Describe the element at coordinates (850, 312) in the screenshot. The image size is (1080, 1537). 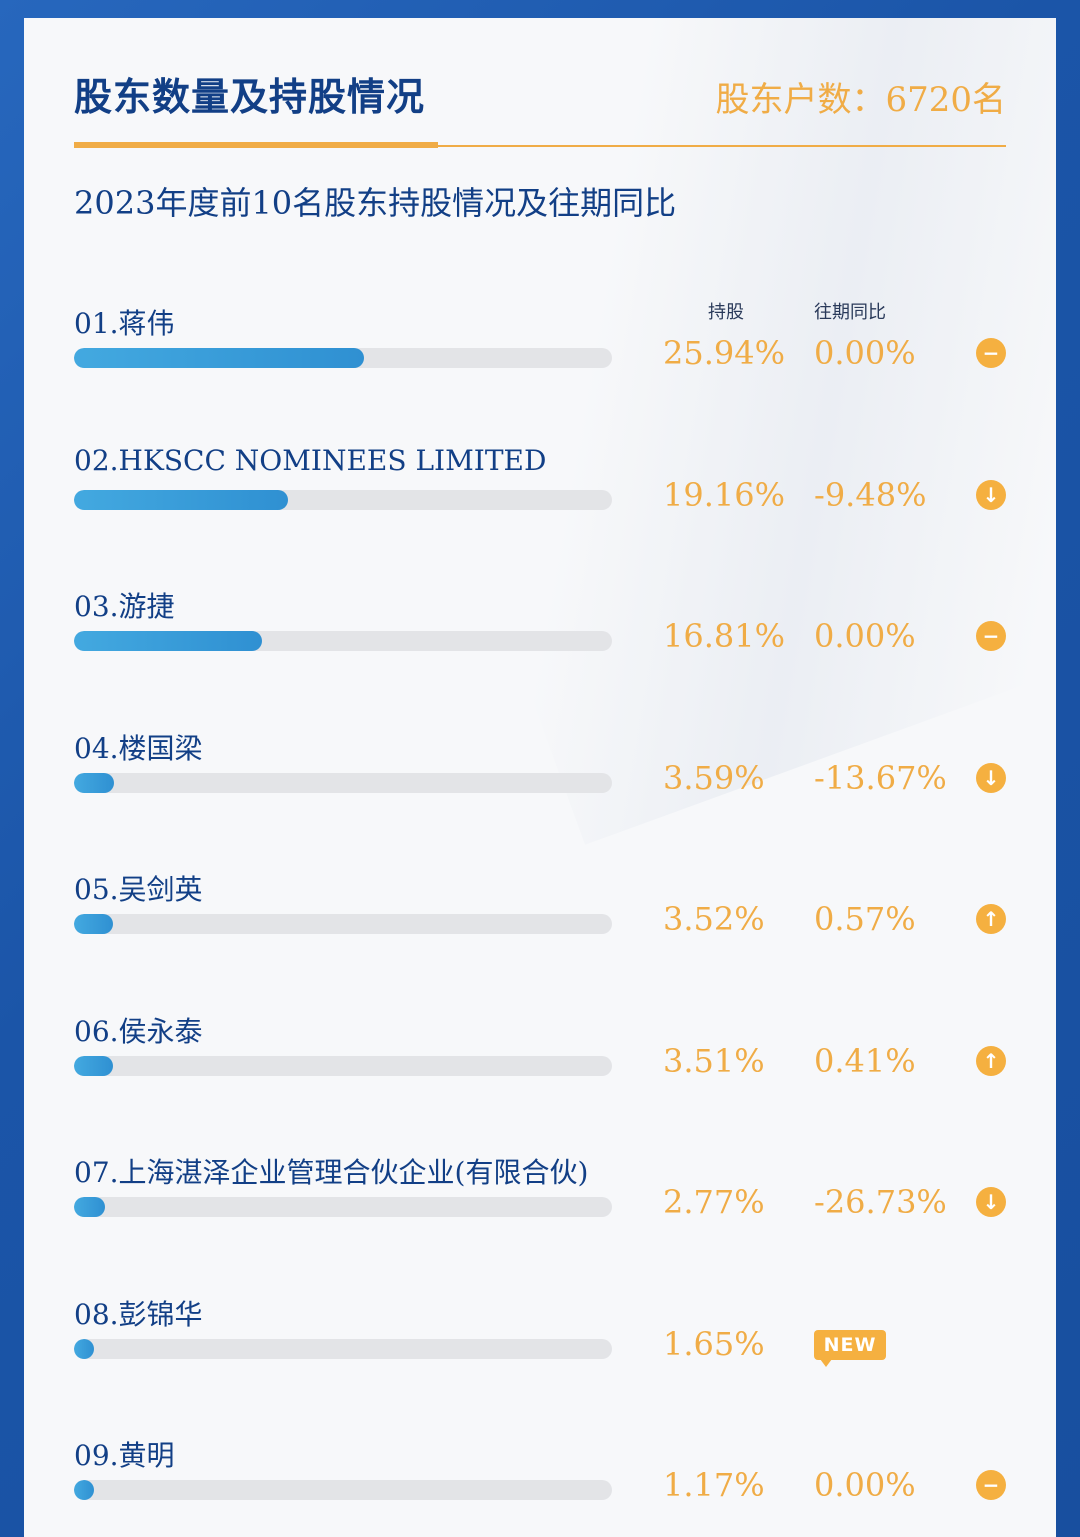
I see `column-header-yoy: 往期同比` at that location.